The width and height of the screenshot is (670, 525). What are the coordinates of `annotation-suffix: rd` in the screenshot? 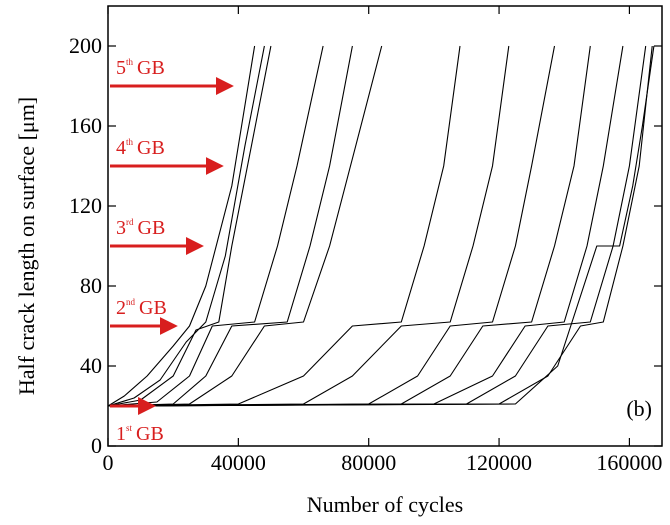 It's located at (130, 222).